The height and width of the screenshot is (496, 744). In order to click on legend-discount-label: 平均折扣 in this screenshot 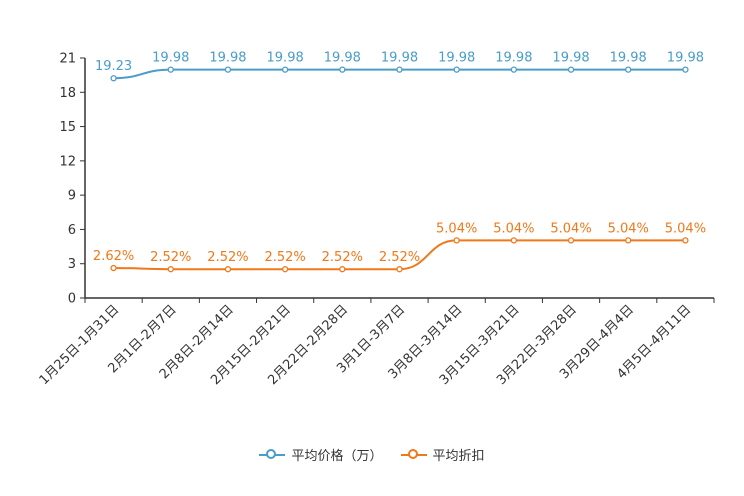, I will do `click(458, 456)`.